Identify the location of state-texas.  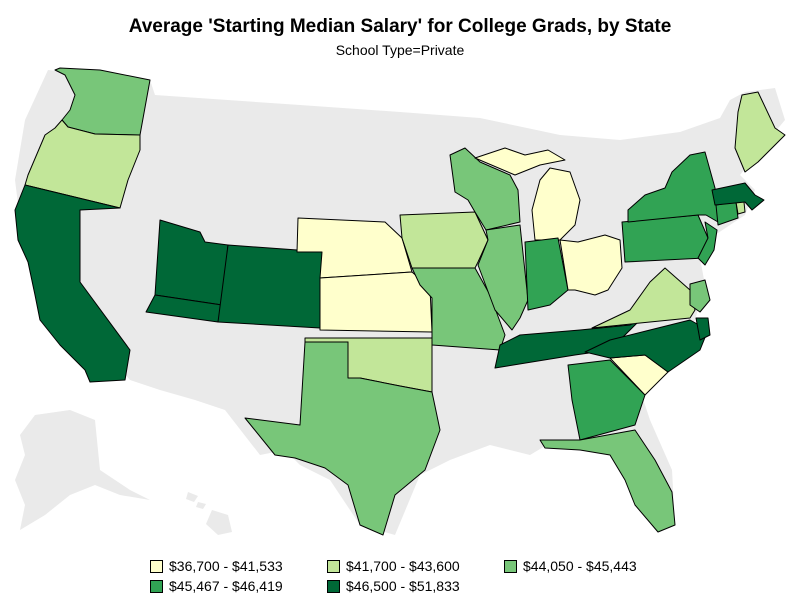
(342, 438).